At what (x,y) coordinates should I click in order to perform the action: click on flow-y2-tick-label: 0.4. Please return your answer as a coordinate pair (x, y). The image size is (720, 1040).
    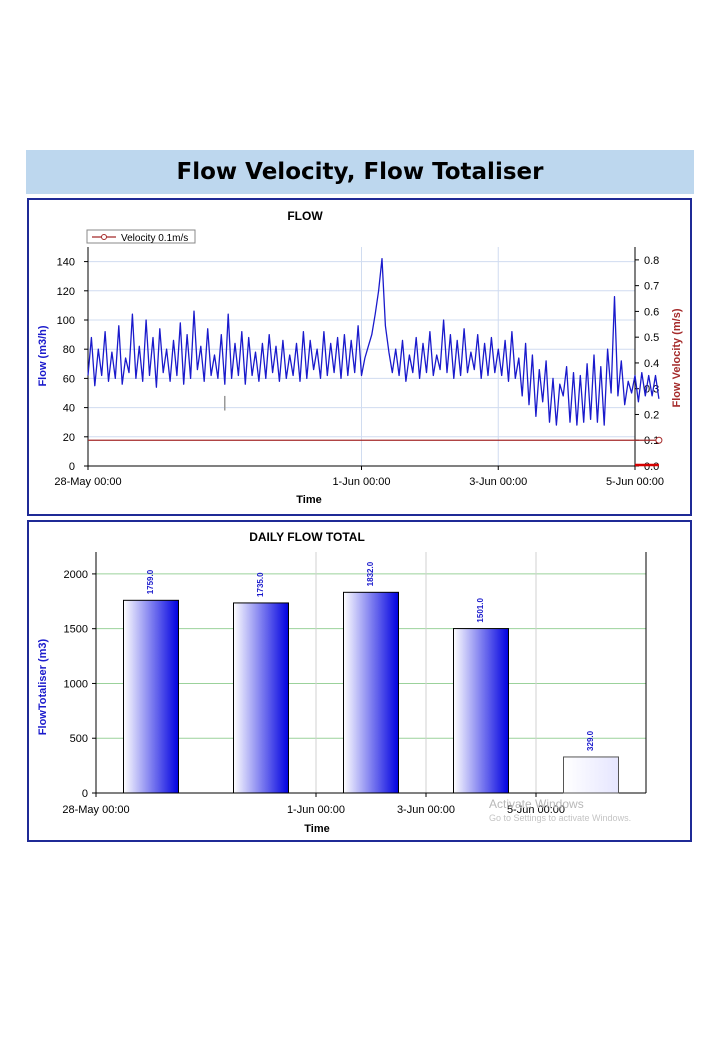
    Looking at the image, I should click on (651, 364).